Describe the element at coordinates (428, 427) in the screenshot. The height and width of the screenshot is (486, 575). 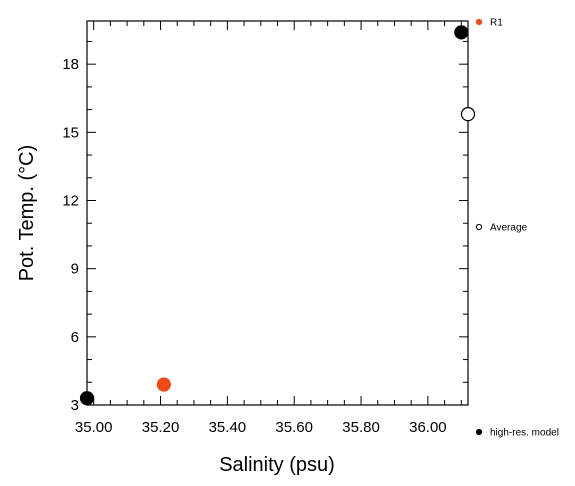
I see `x-tick-label: 36.00` at that location.